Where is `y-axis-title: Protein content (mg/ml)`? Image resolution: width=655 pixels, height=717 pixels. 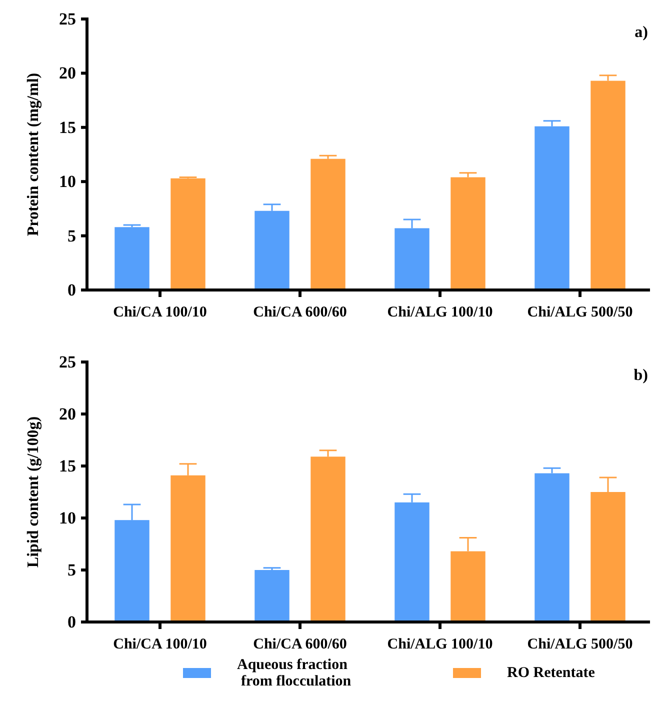 y-axis-title: Protein content (mg/ml) is located at coordinates (33, 154).